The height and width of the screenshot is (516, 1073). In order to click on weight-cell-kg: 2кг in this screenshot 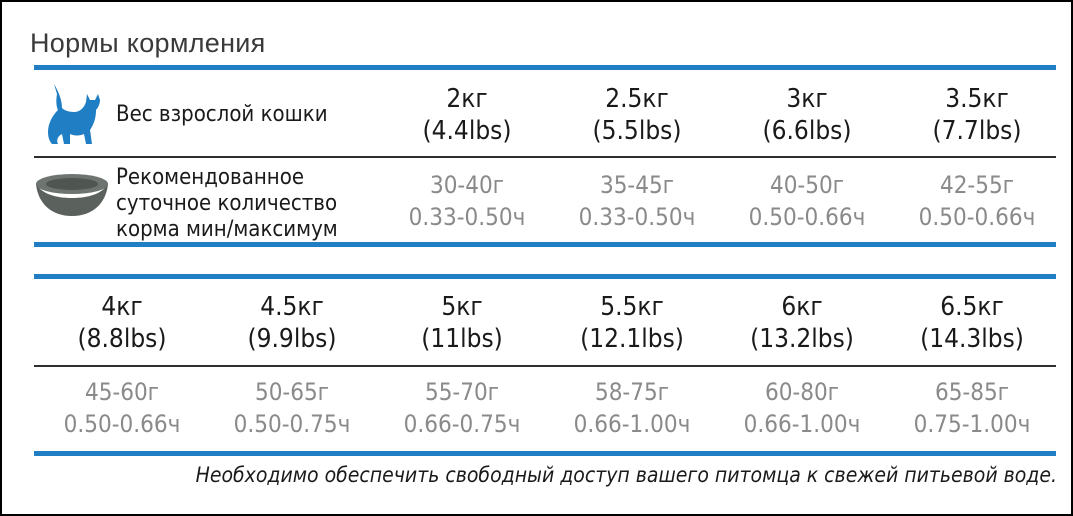, I will do `click(467, 99)`.